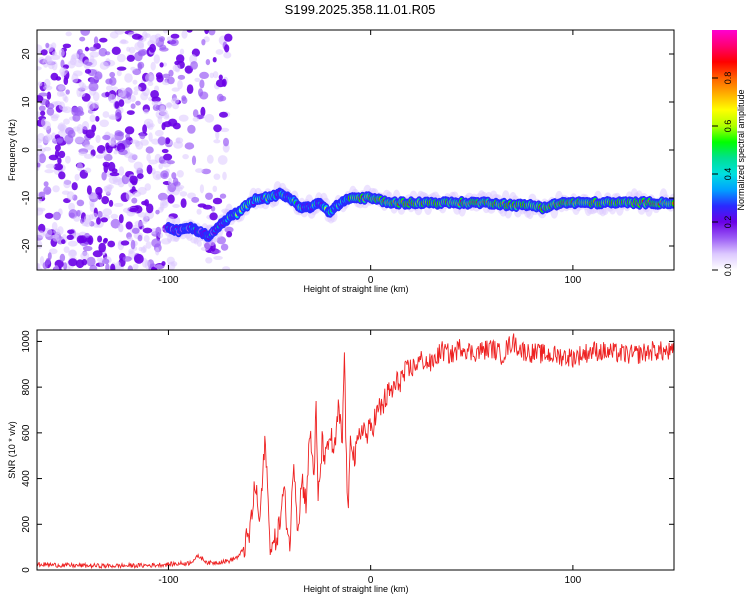  I want to click on spectrogram-xtick-label: 0, so click(371, 280).